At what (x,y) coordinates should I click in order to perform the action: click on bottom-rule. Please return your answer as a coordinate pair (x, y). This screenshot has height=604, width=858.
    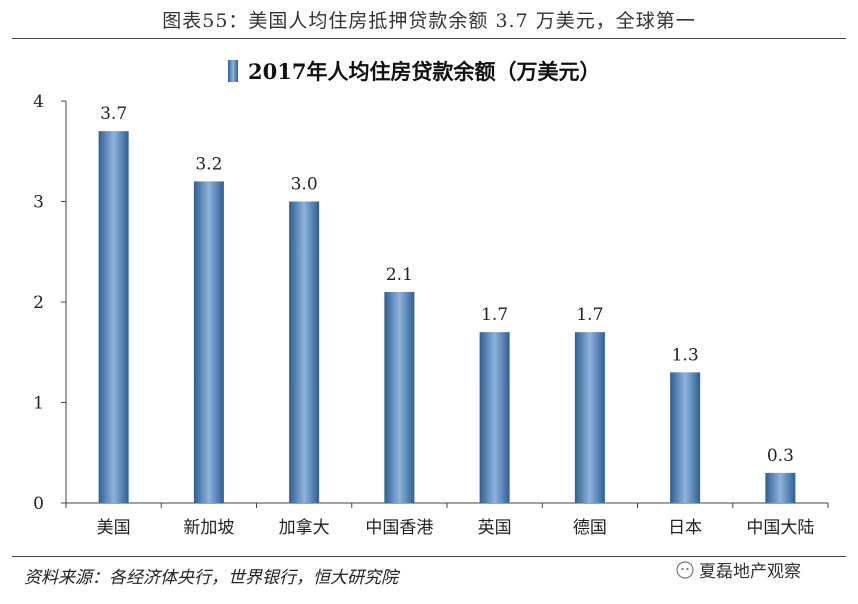
    Looking at the image, I should click on (429, 556).